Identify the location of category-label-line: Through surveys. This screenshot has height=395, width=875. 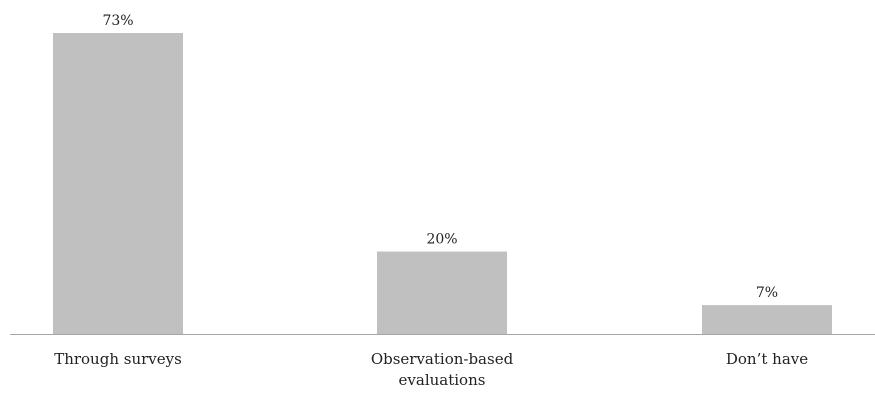
(118, 359).